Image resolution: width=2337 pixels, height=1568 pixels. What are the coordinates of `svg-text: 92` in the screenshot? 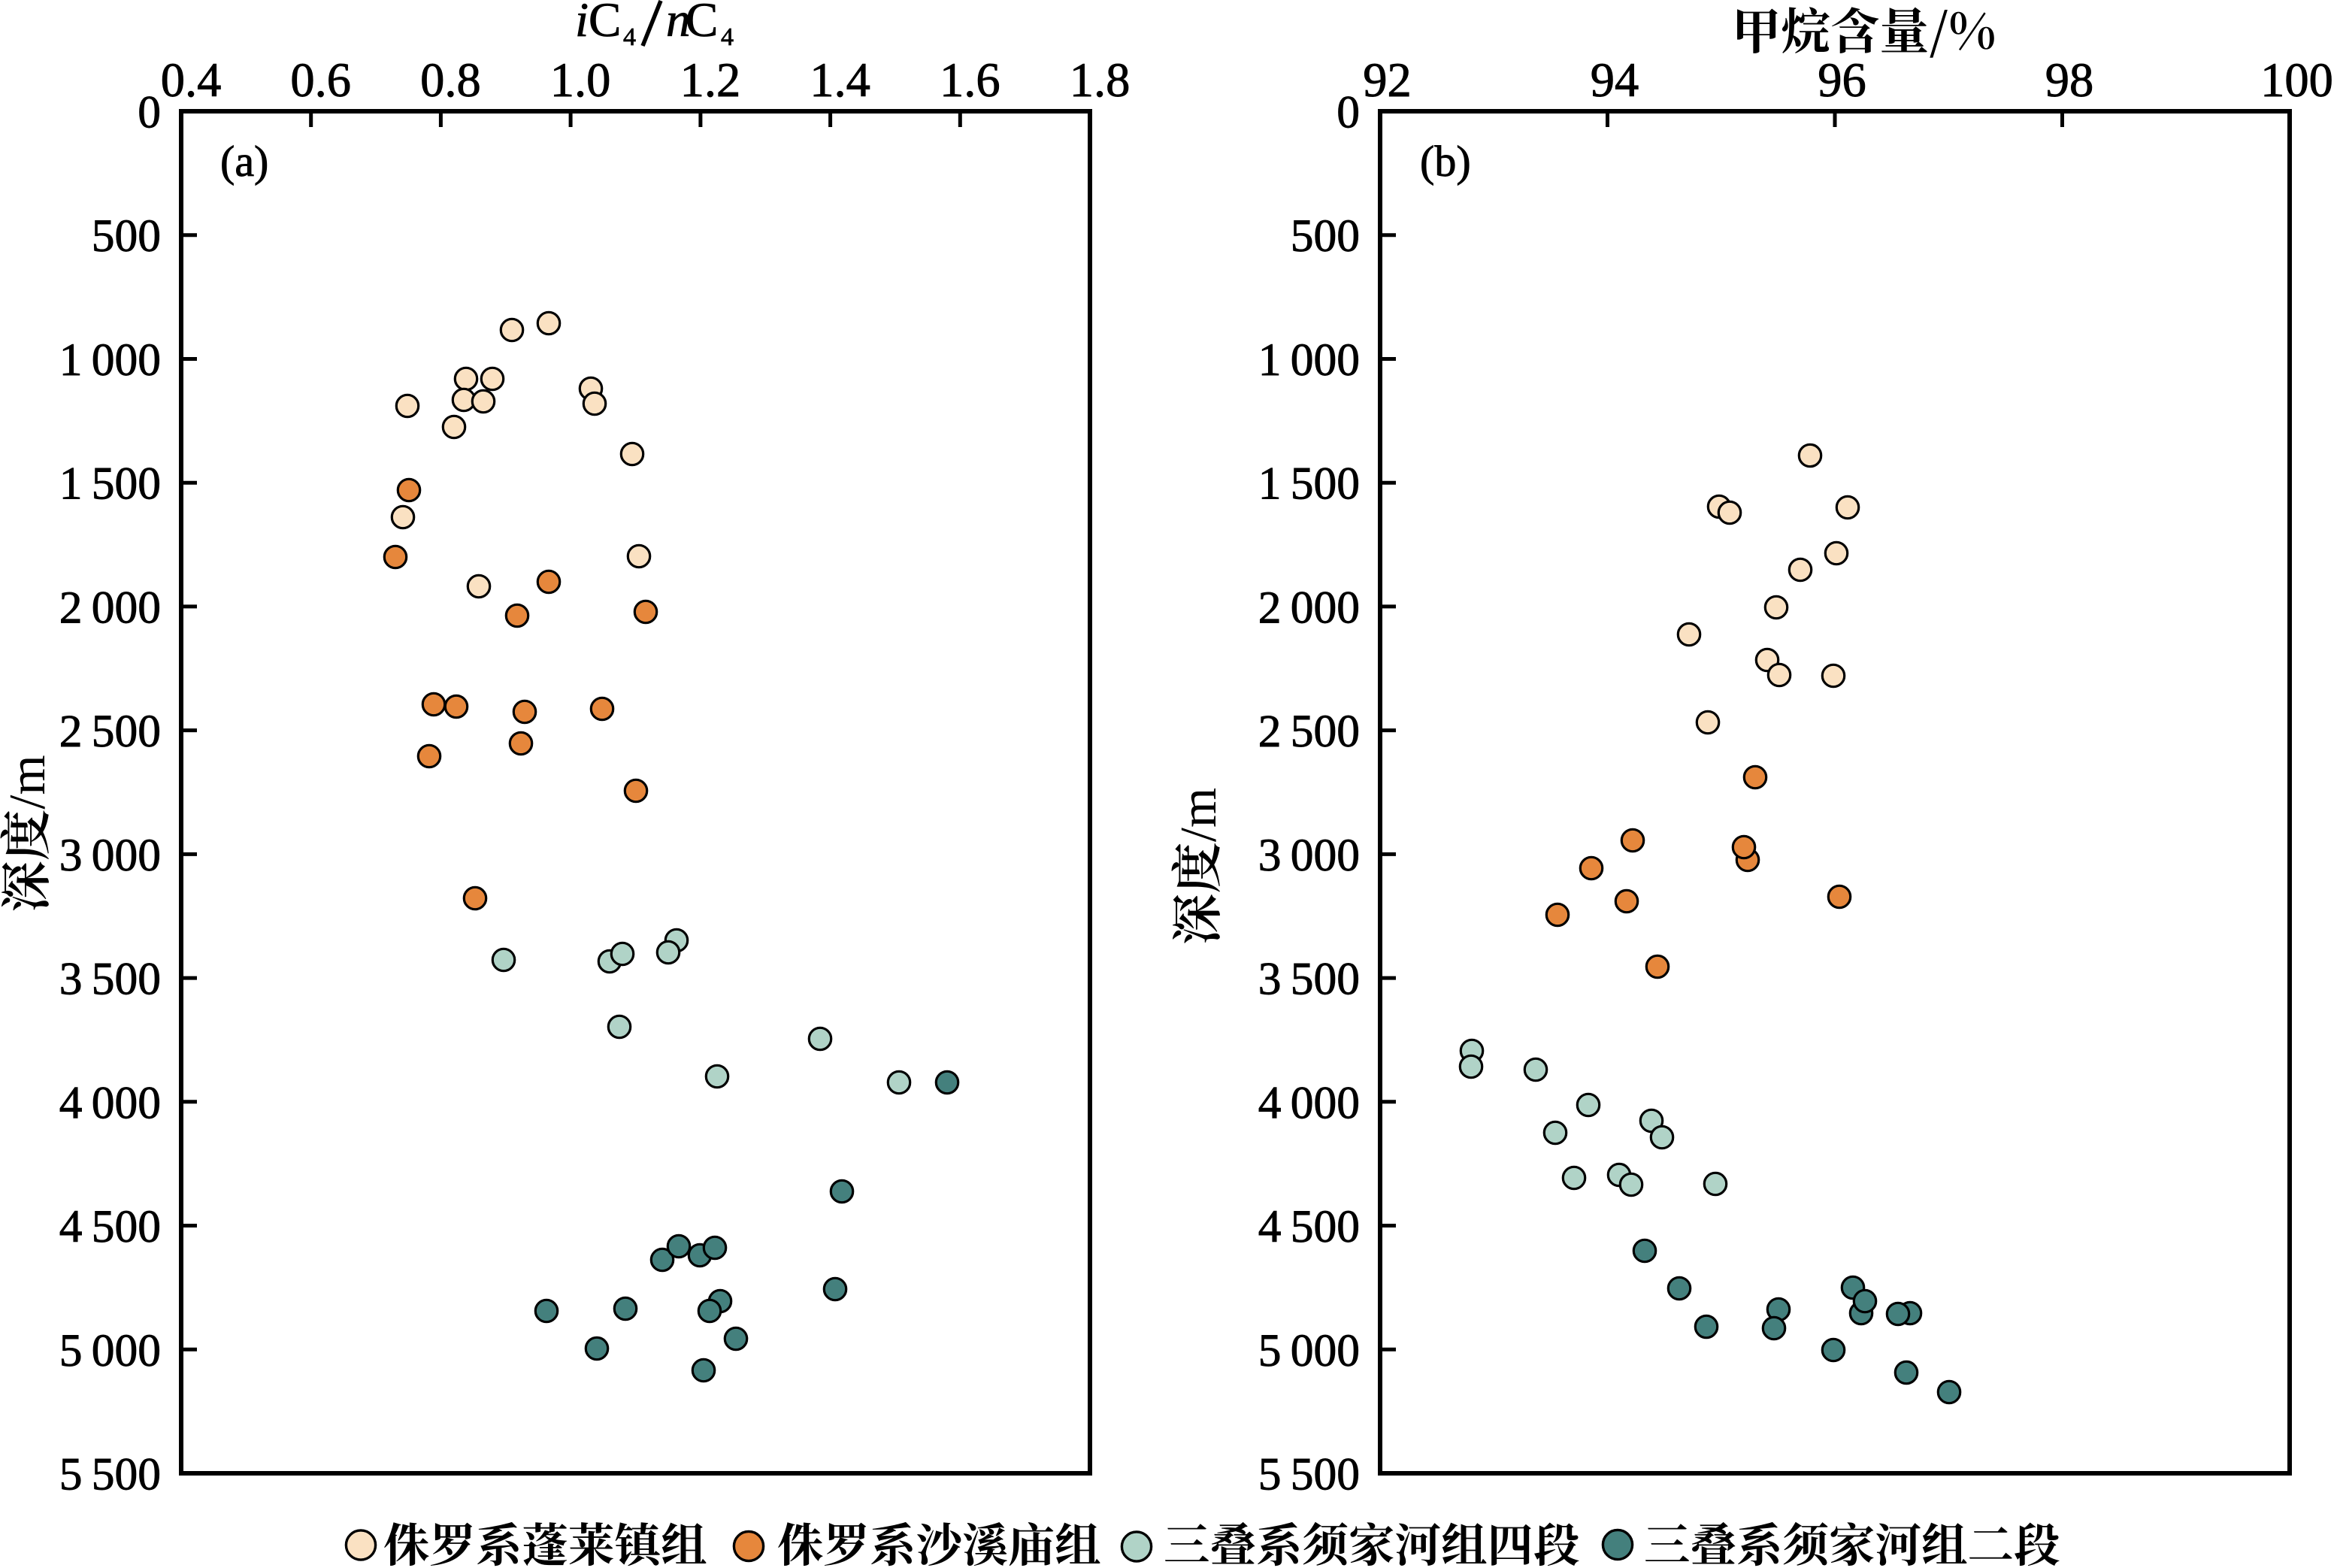 It's located at (1388, 80).